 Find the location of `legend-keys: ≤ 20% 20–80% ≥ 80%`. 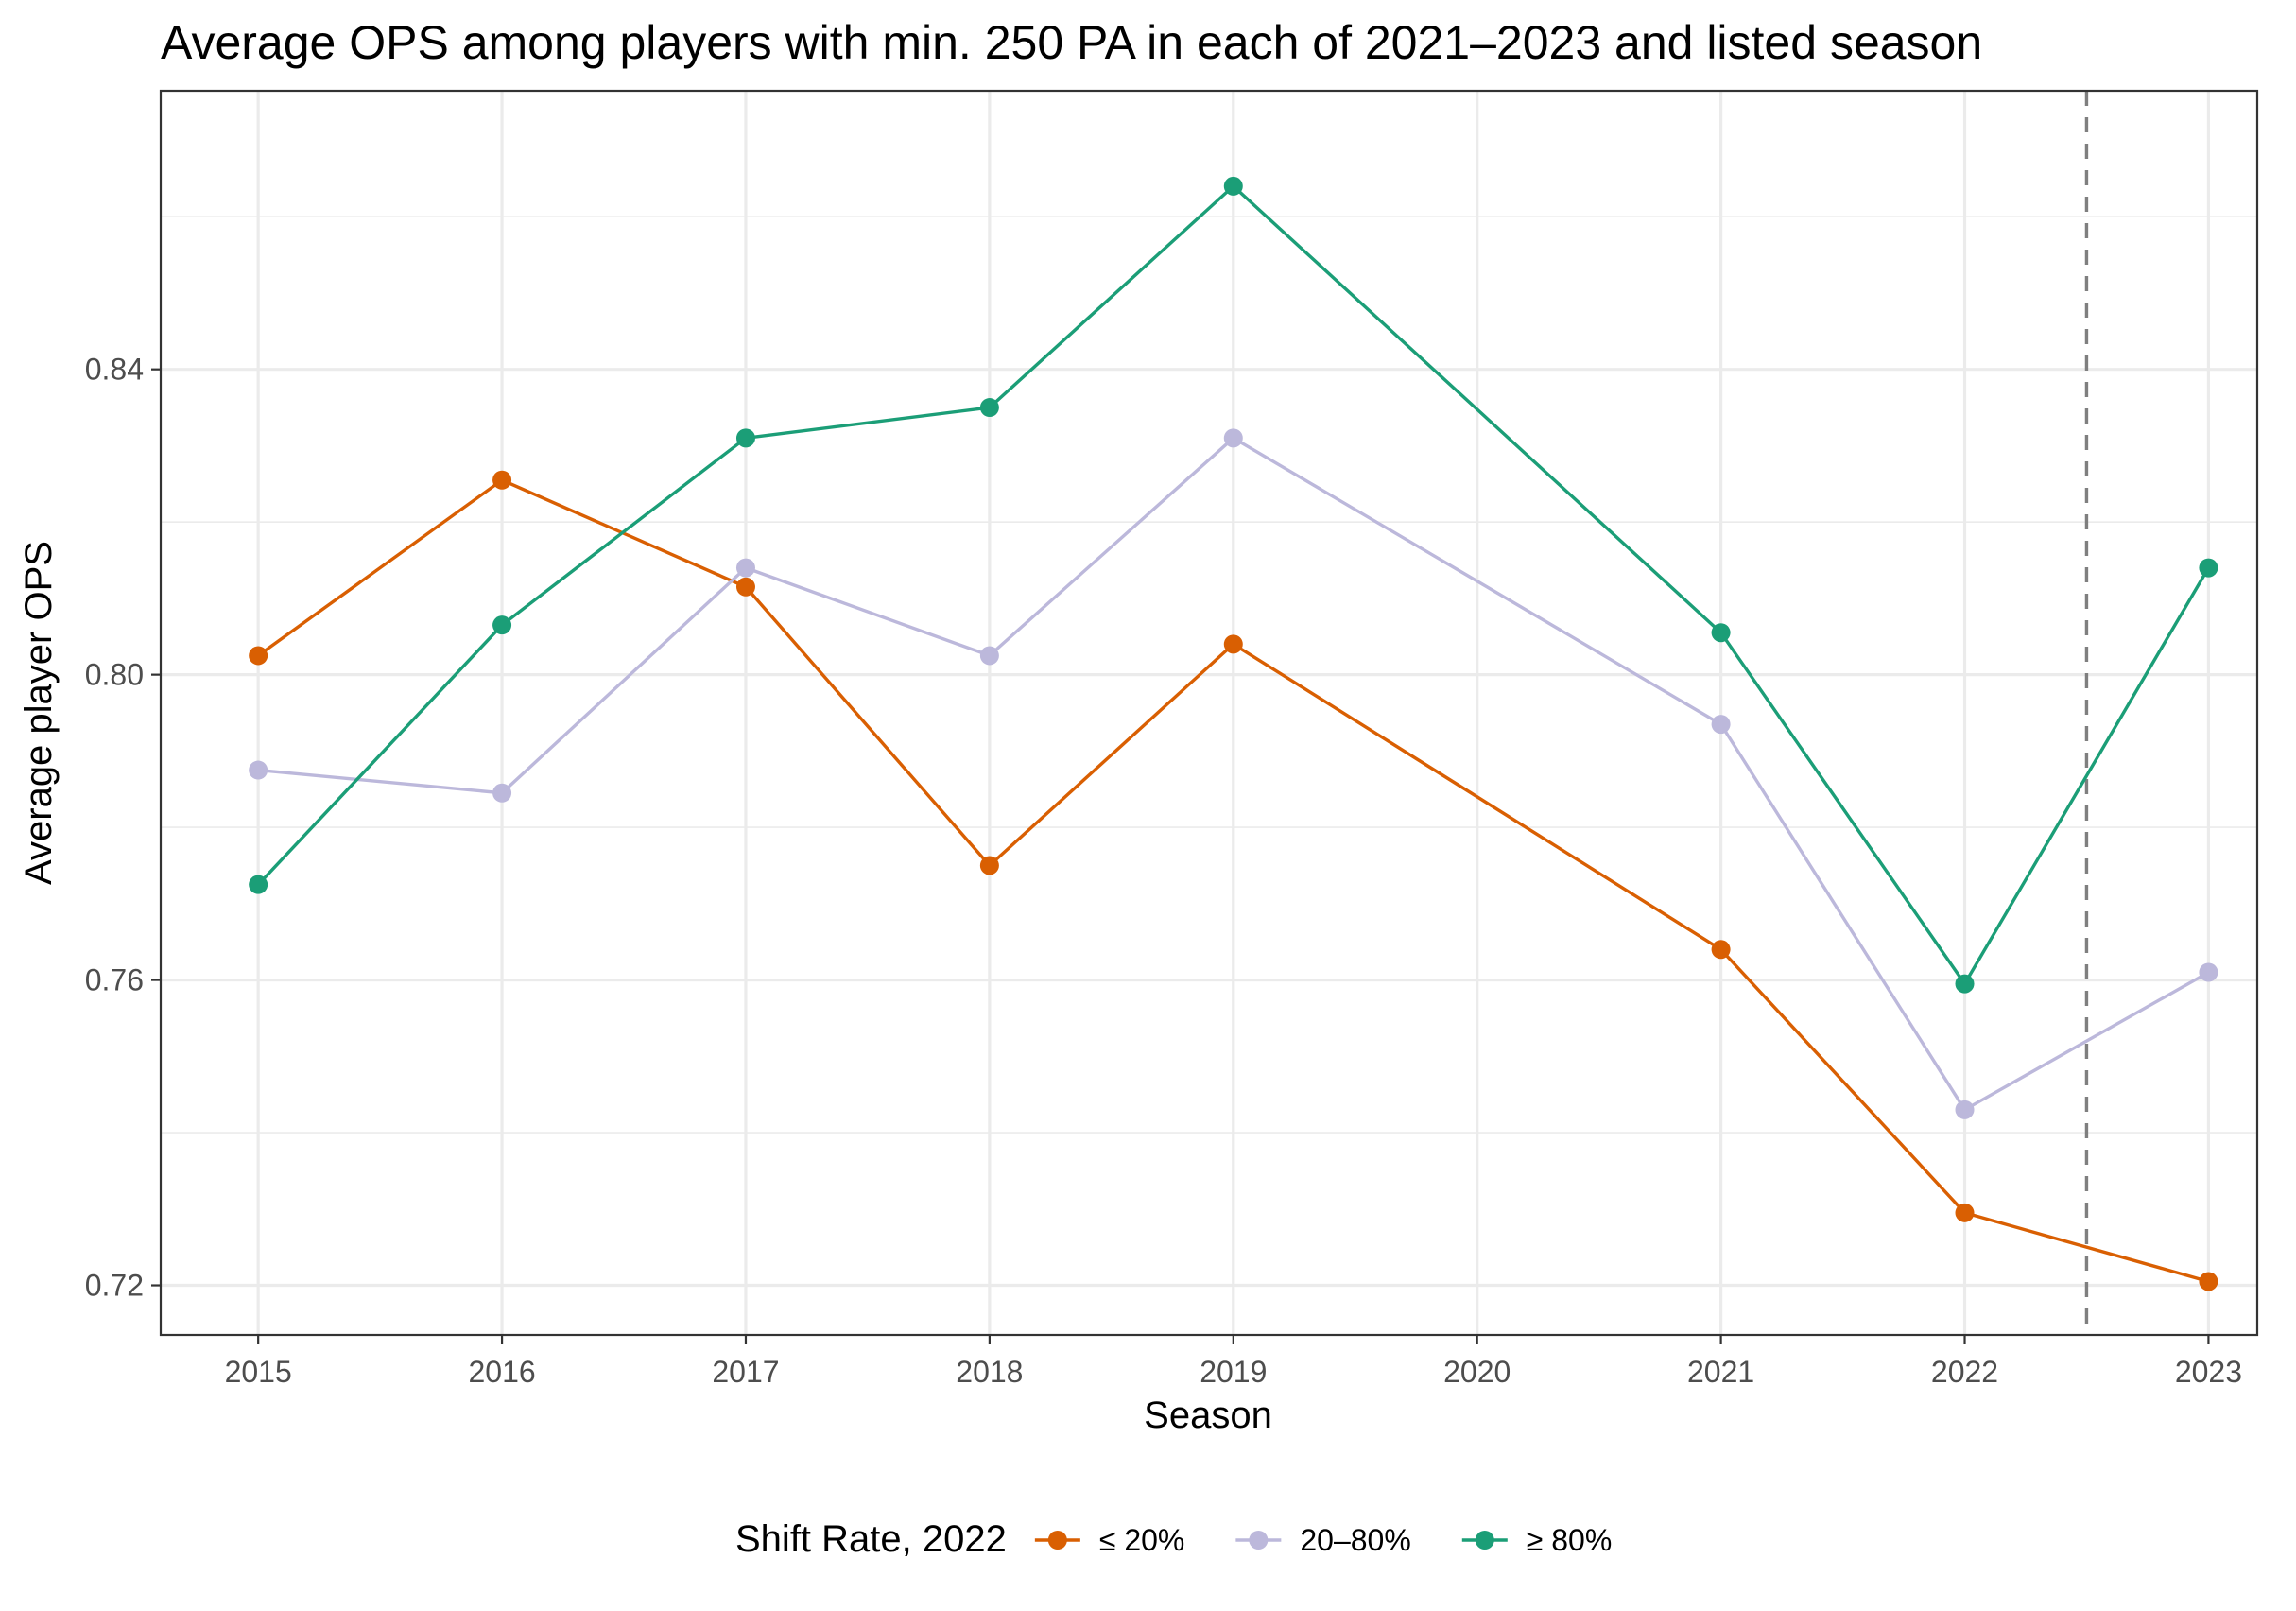

legend-keys: ≤ 20% 20–80% ≥ 80% is located at coordinates (1323, 1540).